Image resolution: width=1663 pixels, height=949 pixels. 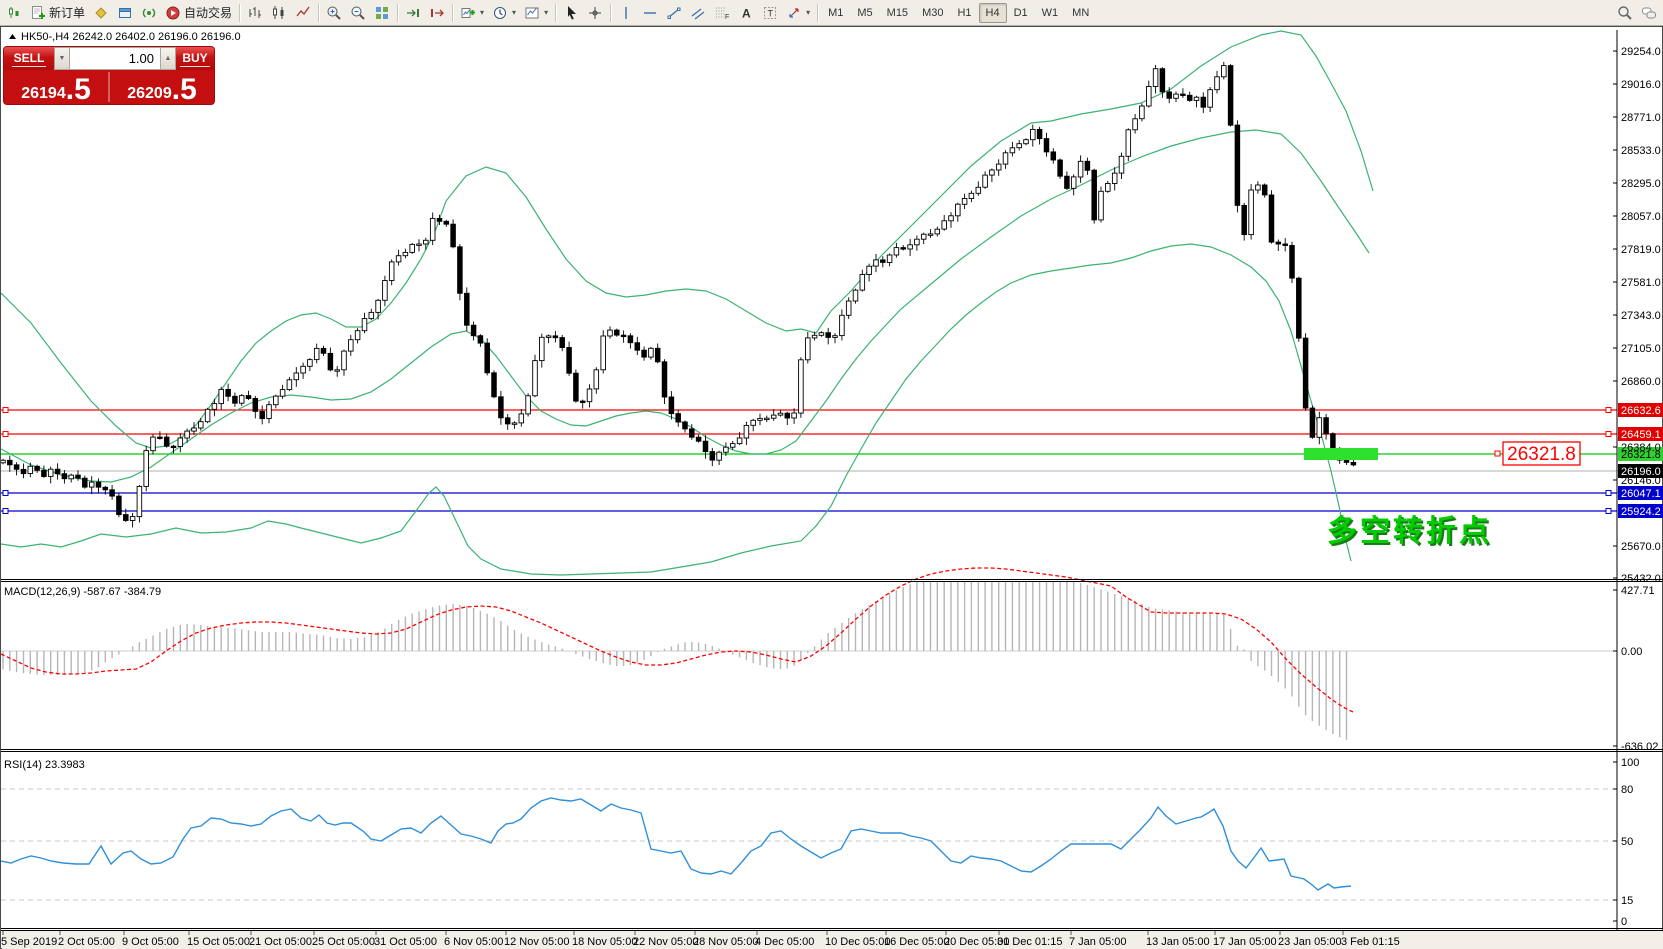 I want to click on buy-button: BUY, so click(x=195, y=58).